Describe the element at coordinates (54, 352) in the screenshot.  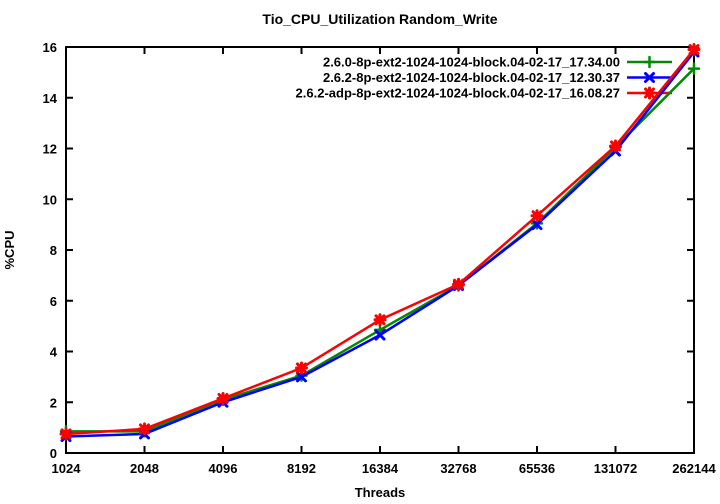
I see `y-tick-label: 4` at that location.